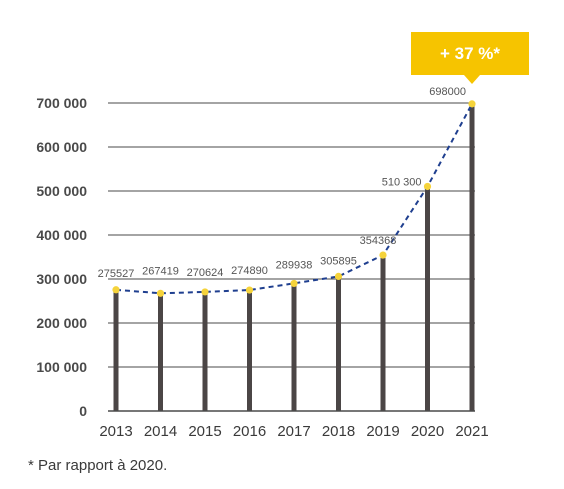 This screenshot has width=564, height=489. Describe the element at coordinates (294, 265) in the screenshot. I see `data-label: 289938` at that location.